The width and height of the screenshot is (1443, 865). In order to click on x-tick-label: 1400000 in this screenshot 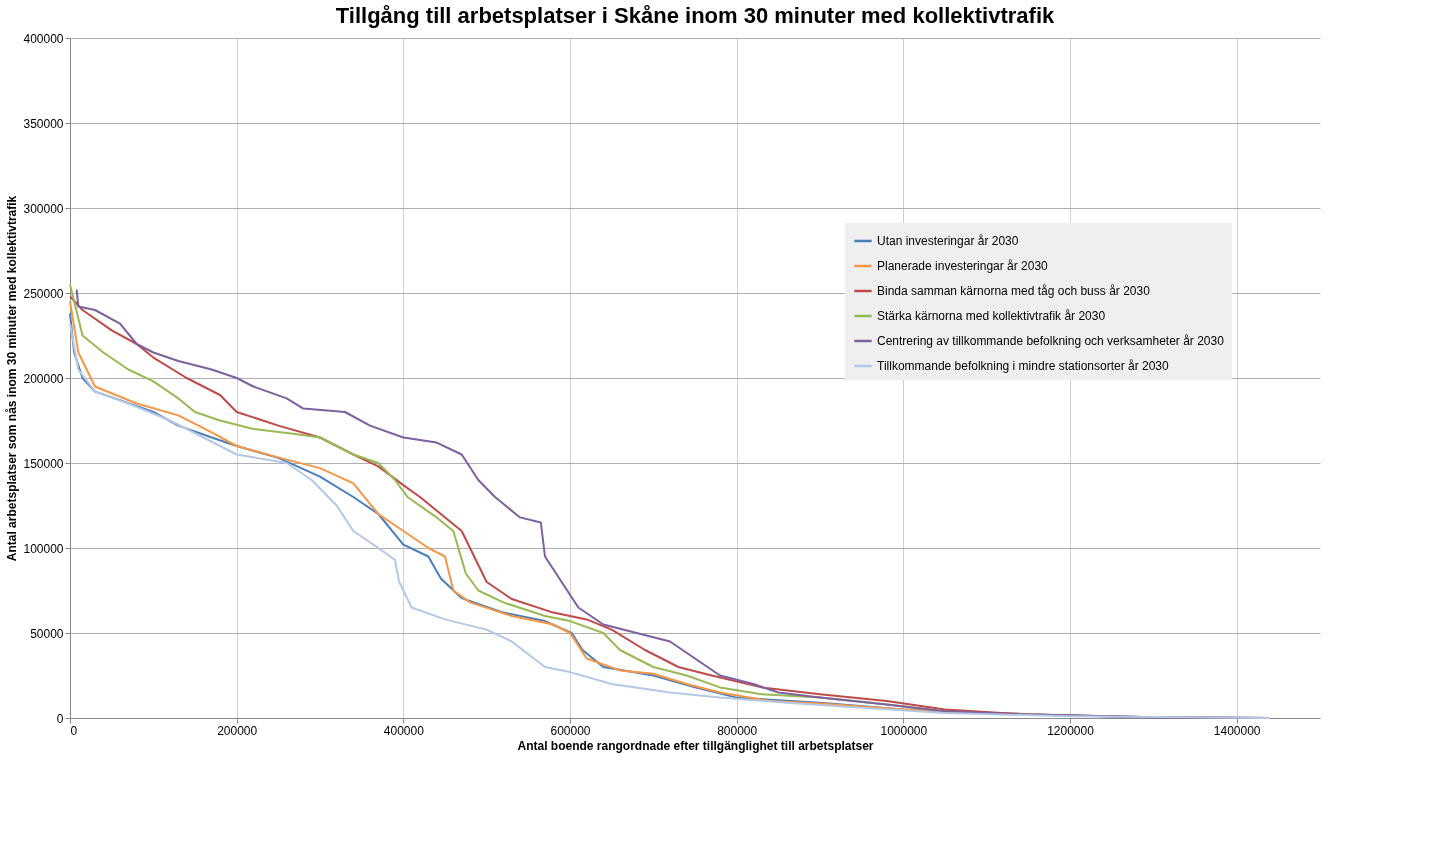, I will do `click(1237, 730)`.